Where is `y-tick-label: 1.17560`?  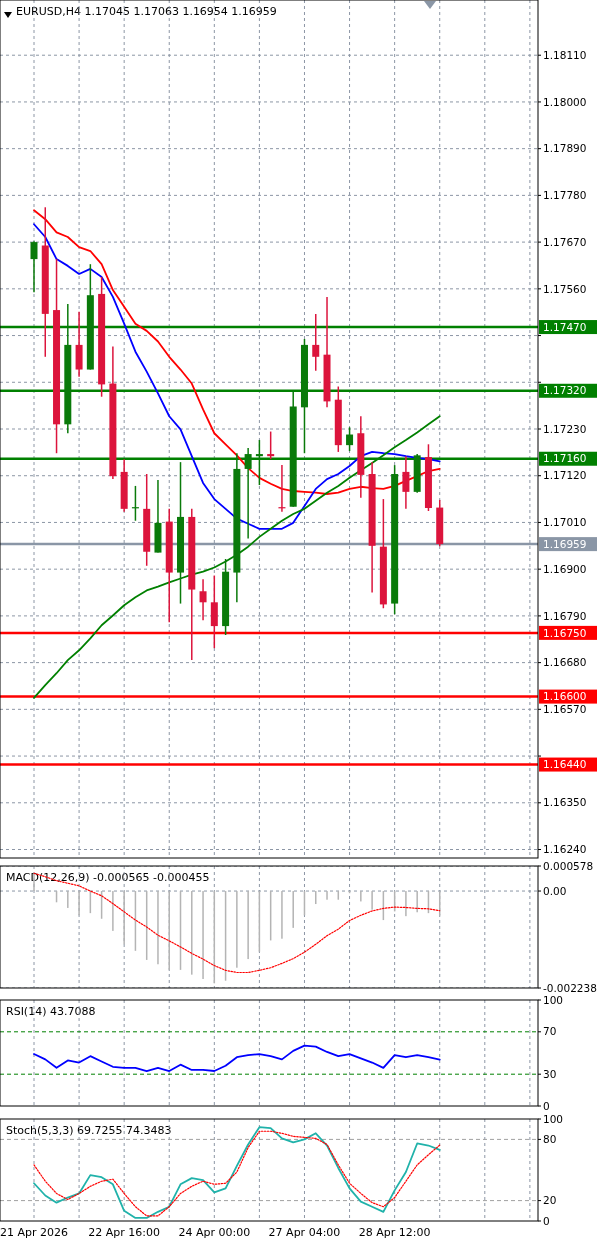
y-tick-label: 1.17560 is located at coordinates (565, 288).